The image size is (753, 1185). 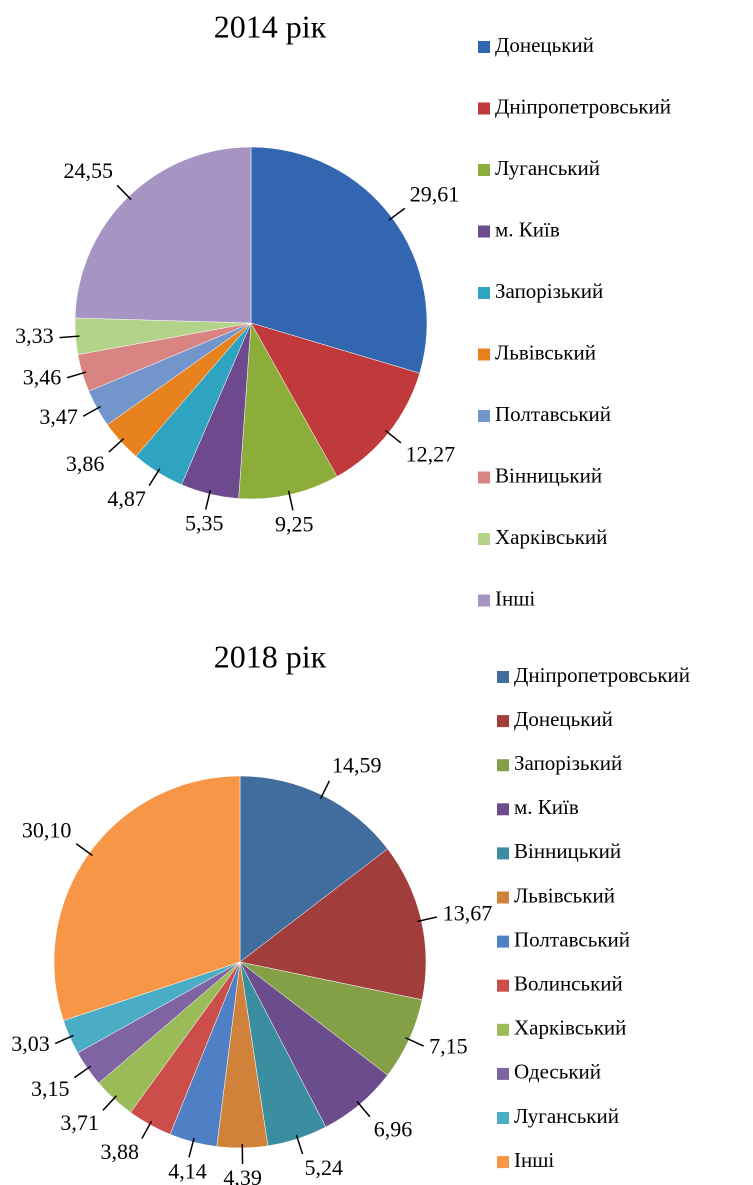 What do you see at coordinates (204, 522) in the screenshot?
I see `data-label: 5,35` at bounding box center [204, 522].